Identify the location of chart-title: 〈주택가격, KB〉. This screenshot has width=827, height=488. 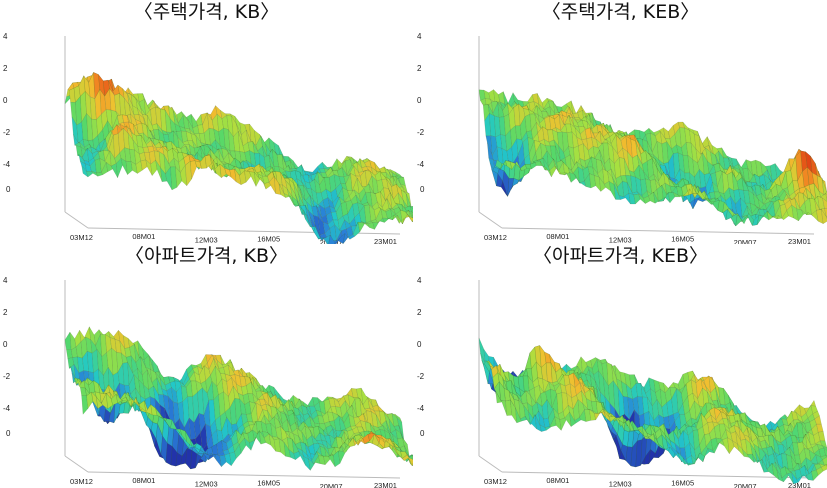
(206, 12).